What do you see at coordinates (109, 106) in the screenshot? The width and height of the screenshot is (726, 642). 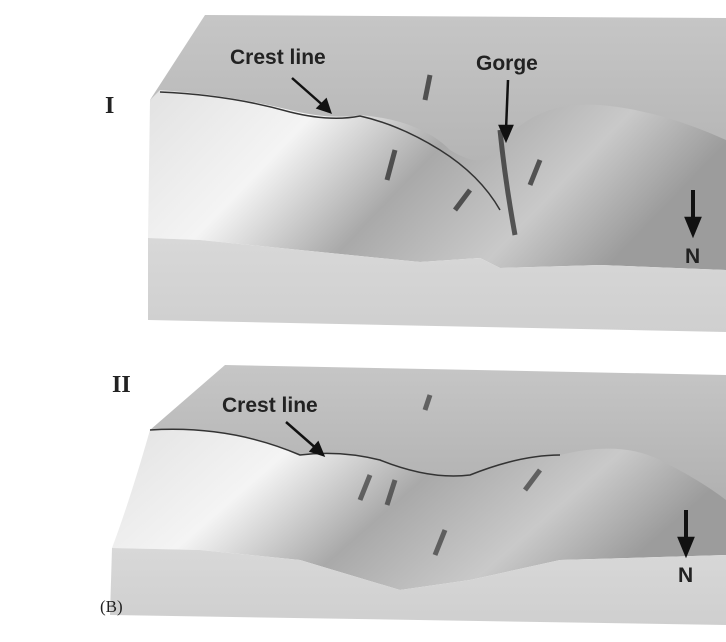 I see `panel-label: I` at bounding box center [109, 106].